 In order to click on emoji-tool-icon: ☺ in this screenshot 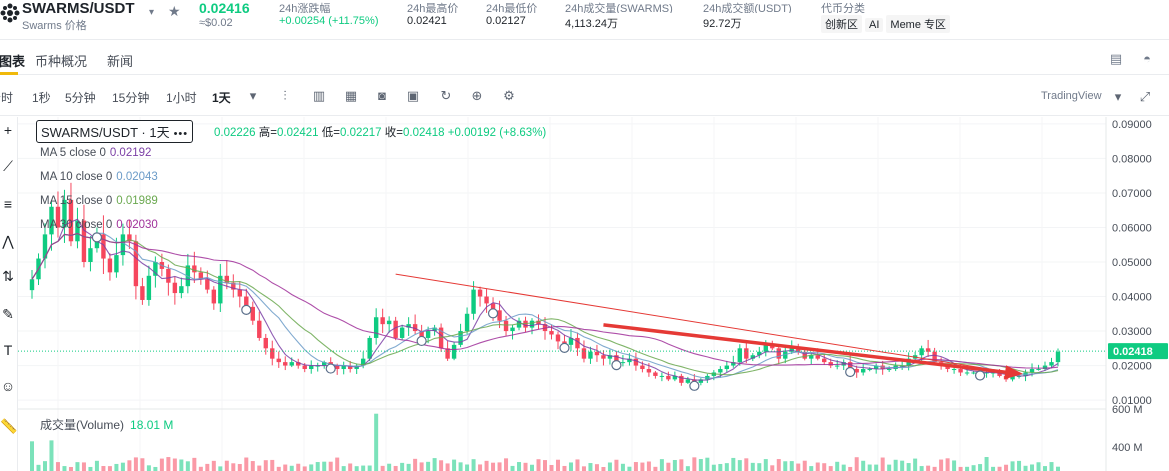, I will do `click(8, 386)`.